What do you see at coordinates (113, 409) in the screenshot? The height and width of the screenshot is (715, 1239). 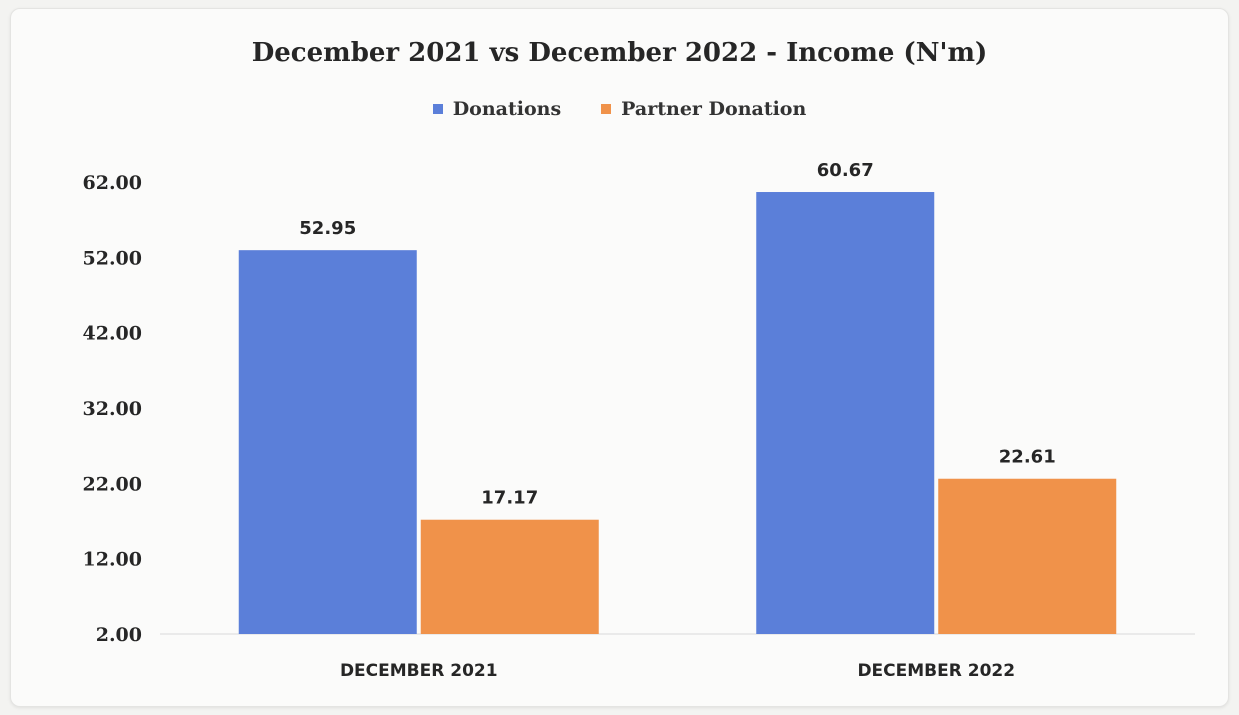 I see `y-tick-label: 32.00` at bounding box center [113, 409].